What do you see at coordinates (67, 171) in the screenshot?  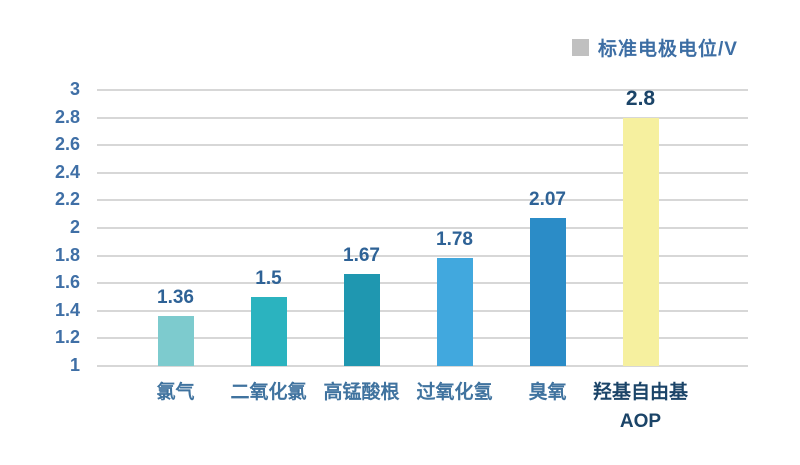 I see `y-tick-label: 2.4` at bounding box center [67, 171].